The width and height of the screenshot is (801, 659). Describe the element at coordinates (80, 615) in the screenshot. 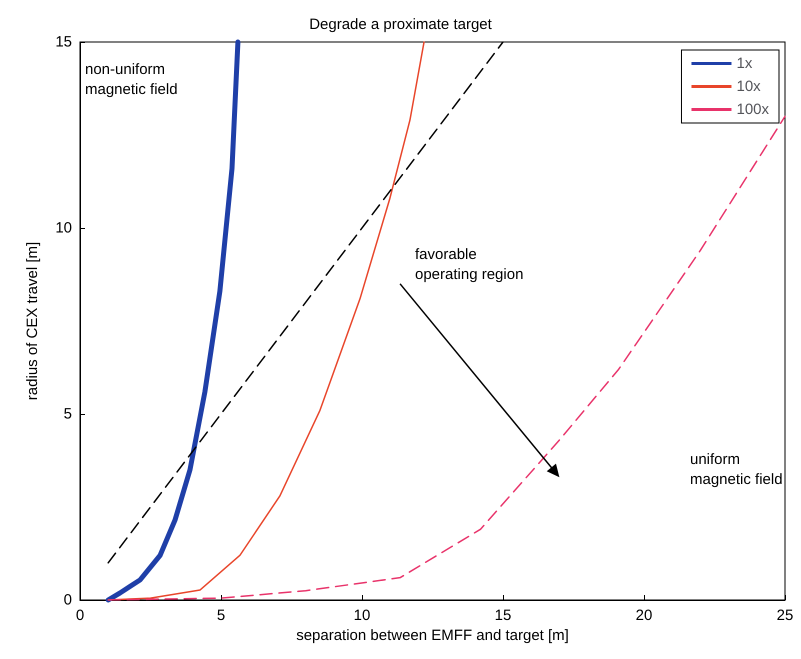

I see `x-tick-label: 0` at that location.